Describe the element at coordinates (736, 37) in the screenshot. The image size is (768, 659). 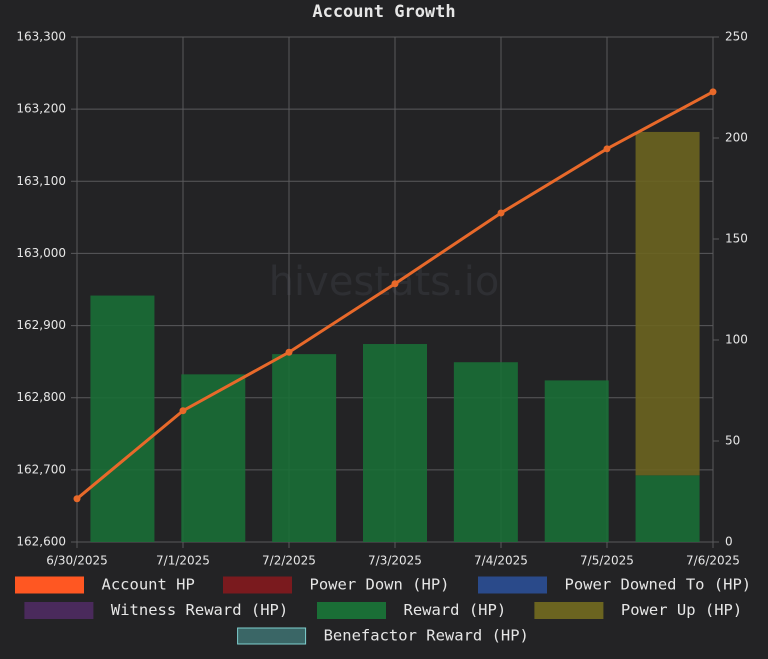
I see `y2-tick-label: 250` at that location.